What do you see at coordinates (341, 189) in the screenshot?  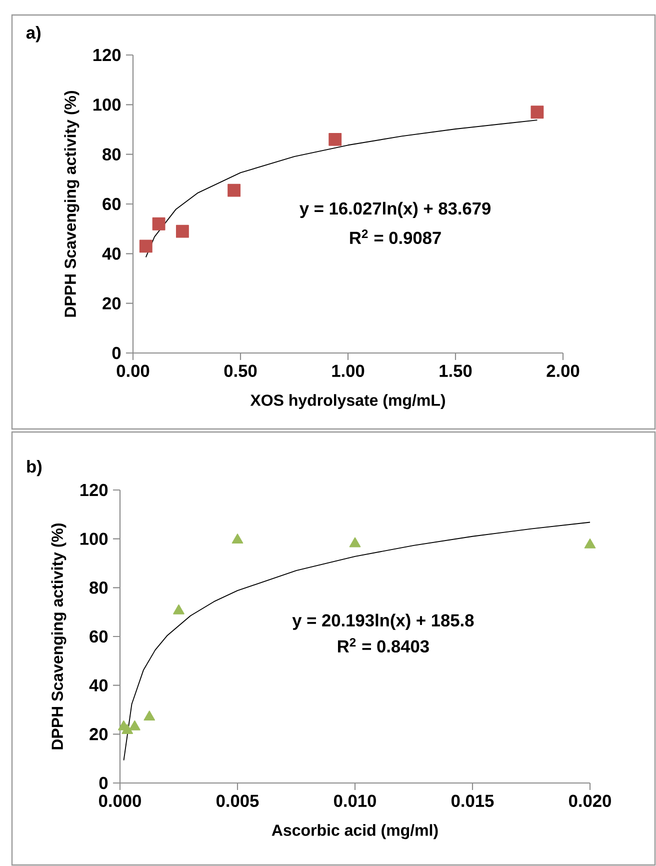 I see `line-series` at bounding box center [341, 189].